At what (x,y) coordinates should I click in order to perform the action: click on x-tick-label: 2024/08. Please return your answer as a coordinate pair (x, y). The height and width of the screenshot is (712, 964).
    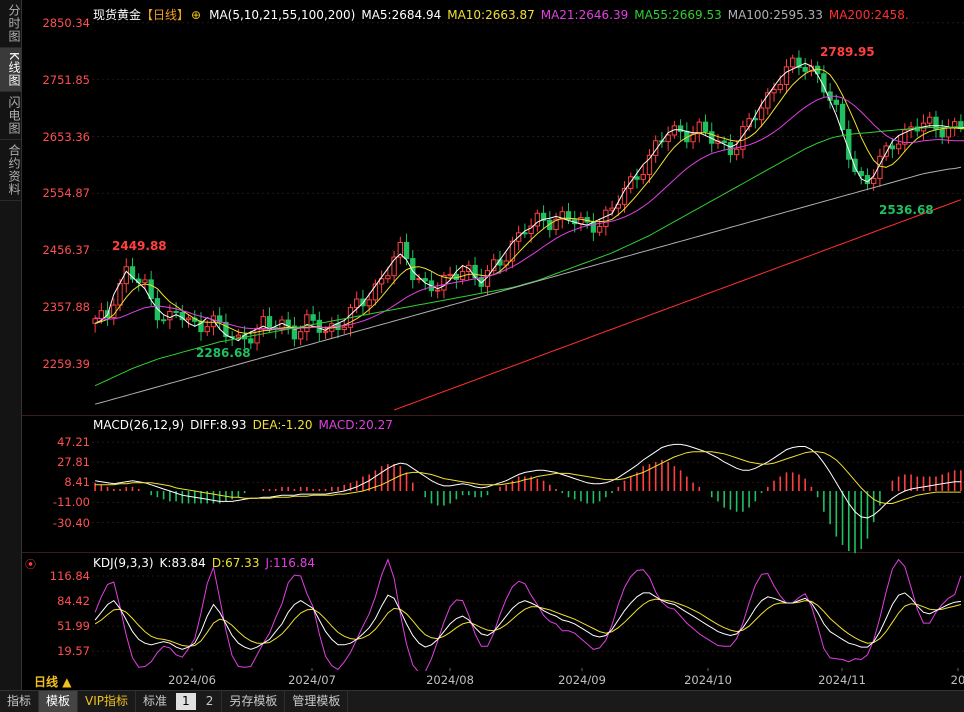
    Looking at the image, I should click on (450, 680).